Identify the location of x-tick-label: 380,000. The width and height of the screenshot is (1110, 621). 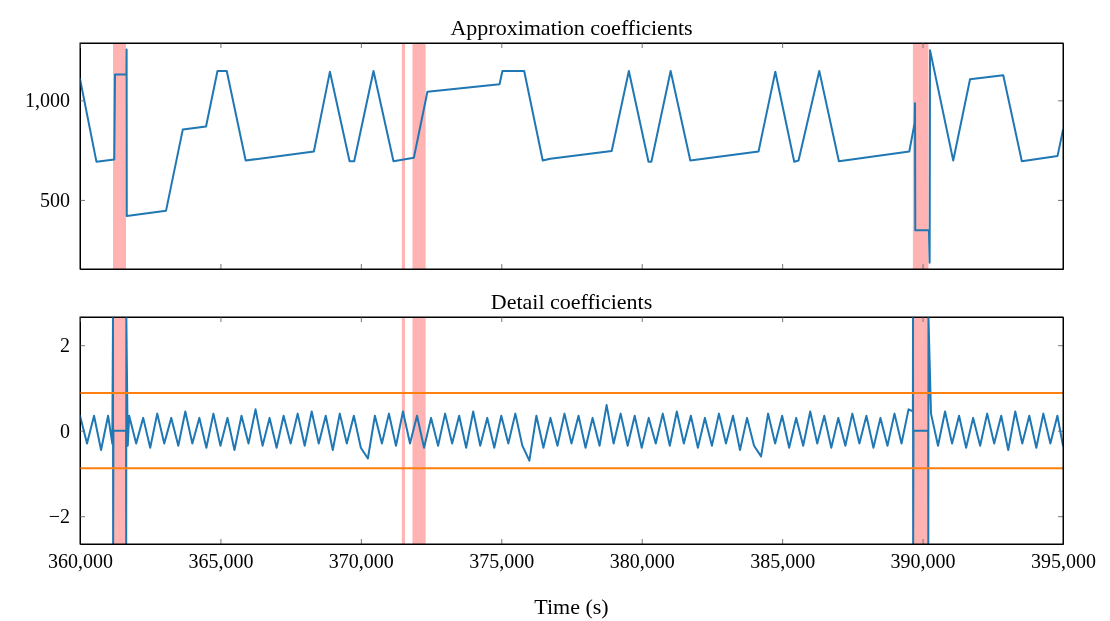
(642, 561).